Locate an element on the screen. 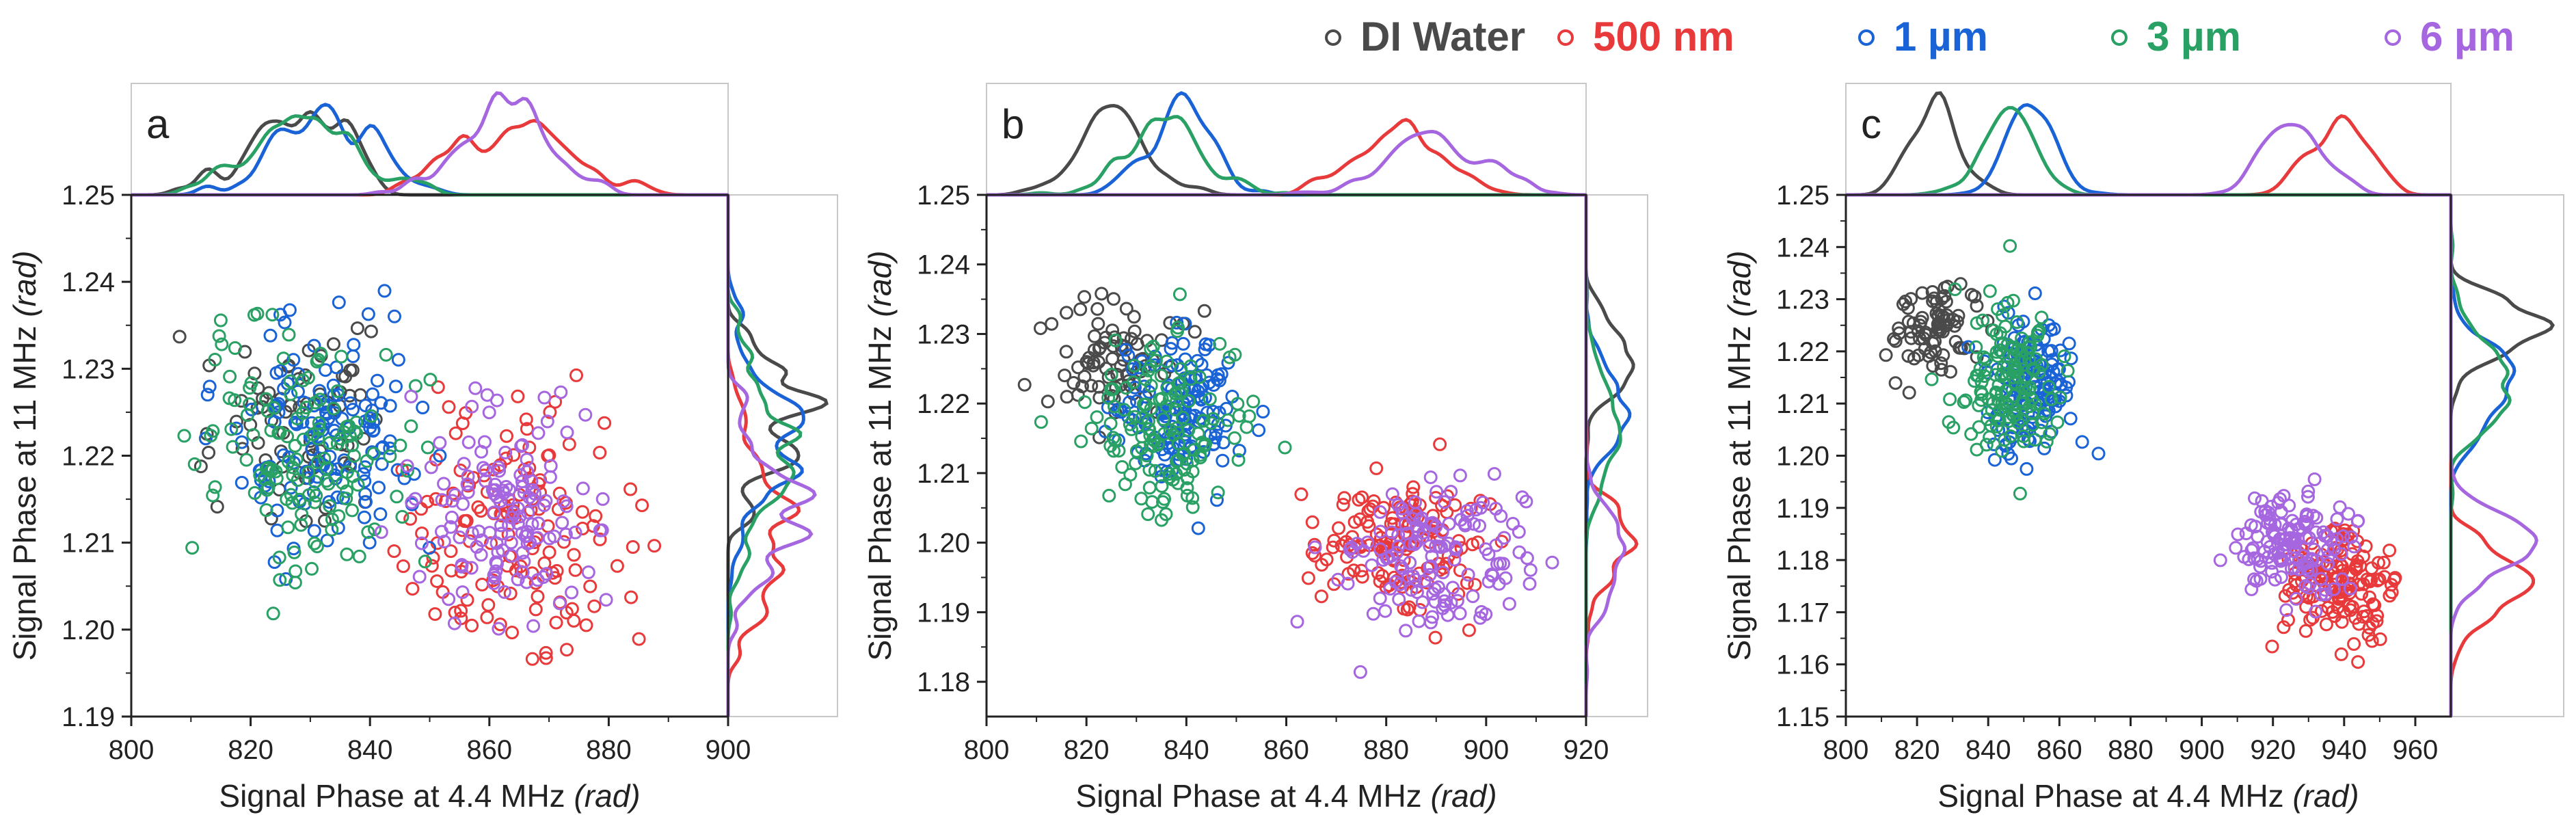  series-6-um is located at coordinates (2289, 546).